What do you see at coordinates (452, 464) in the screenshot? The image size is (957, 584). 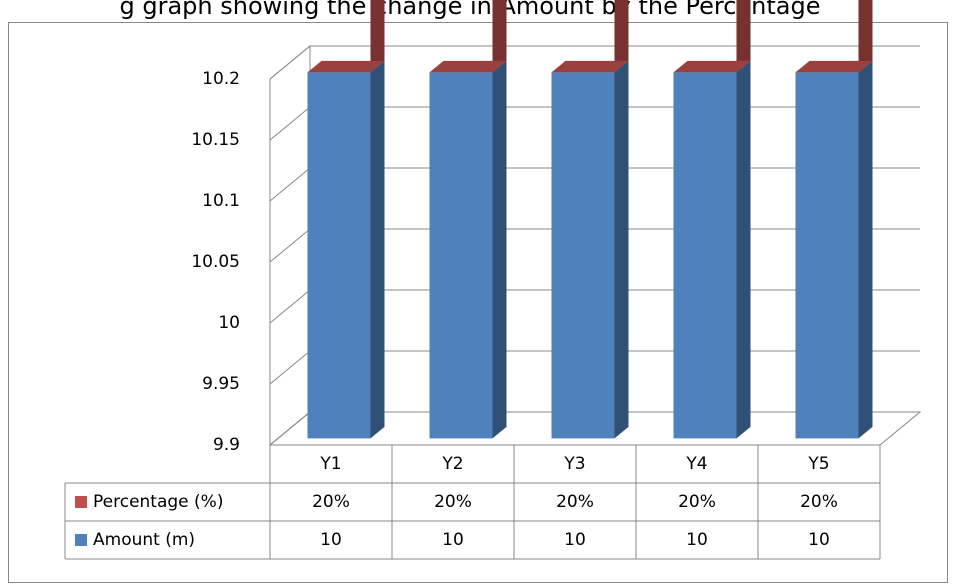 I see `x-tick-label: Y2` at bounding box center [452, 464].